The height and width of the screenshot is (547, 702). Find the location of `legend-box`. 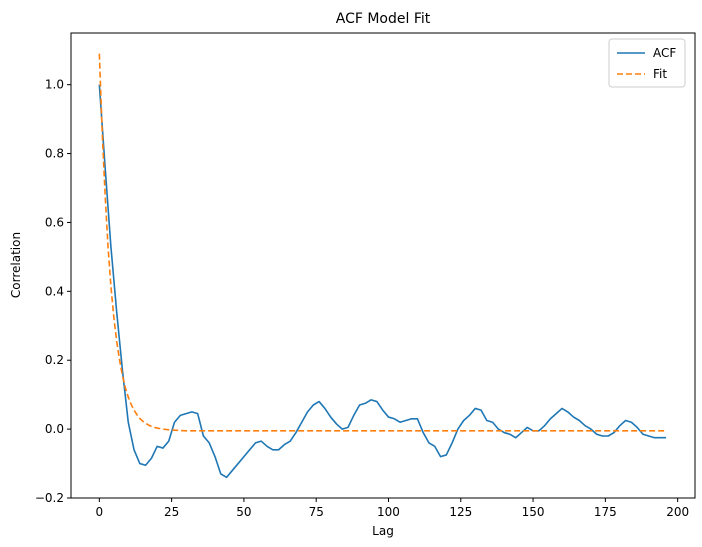

legend-box is located at coordinates (647, 63).